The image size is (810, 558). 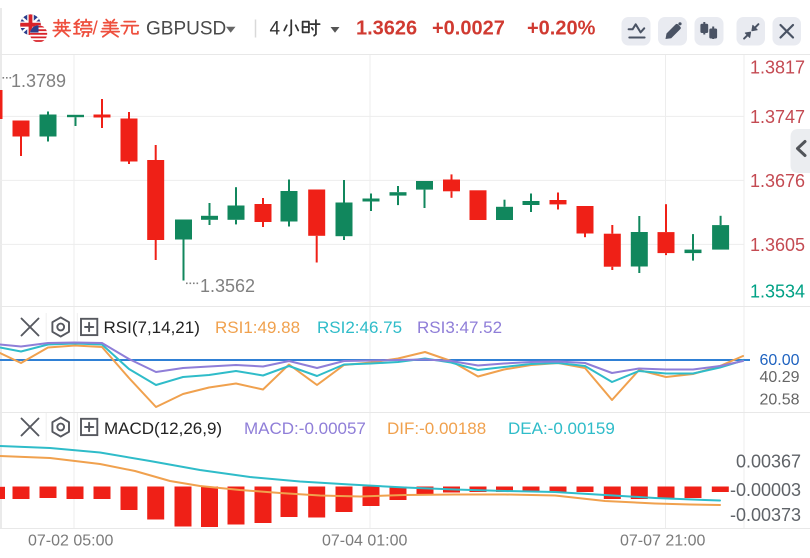 I want to click on svg-text: MACD:-0.00057, so click(x=305, y=428).